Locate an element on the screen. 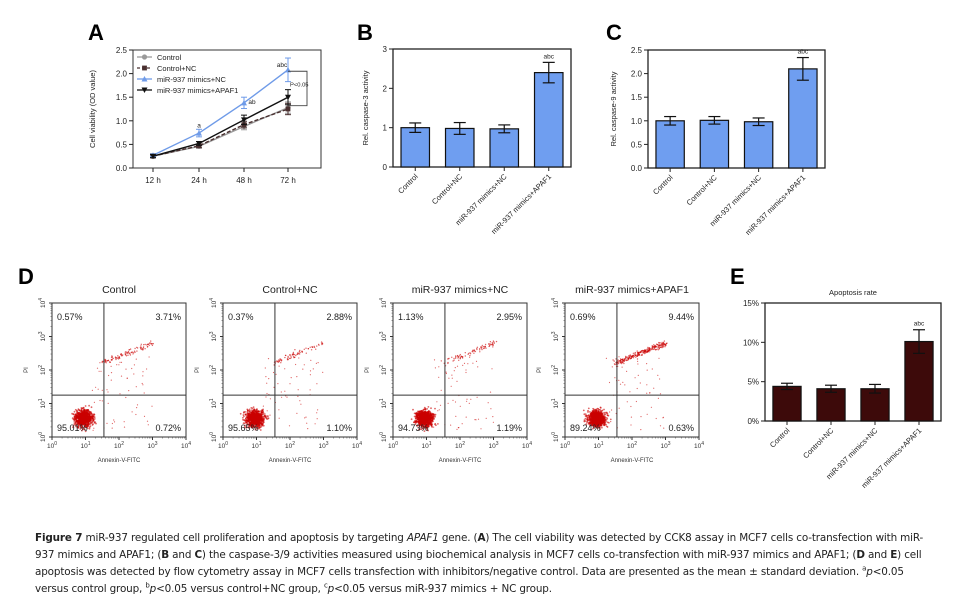 Image resolution: width=975 pixels, height=607 pixels. y-axis-label: Rel. caspase-9 activity is located at coordinates (613, 108).